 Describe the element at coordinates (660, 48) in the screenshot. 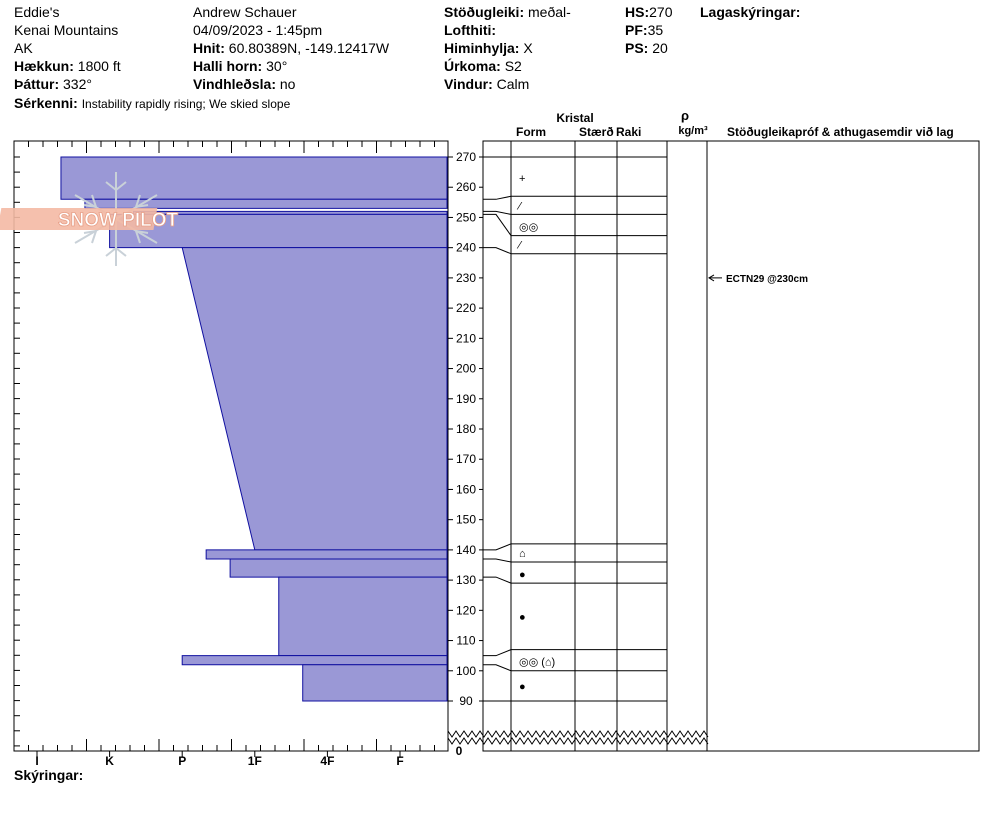

I see `ps-value: 20` at that location.